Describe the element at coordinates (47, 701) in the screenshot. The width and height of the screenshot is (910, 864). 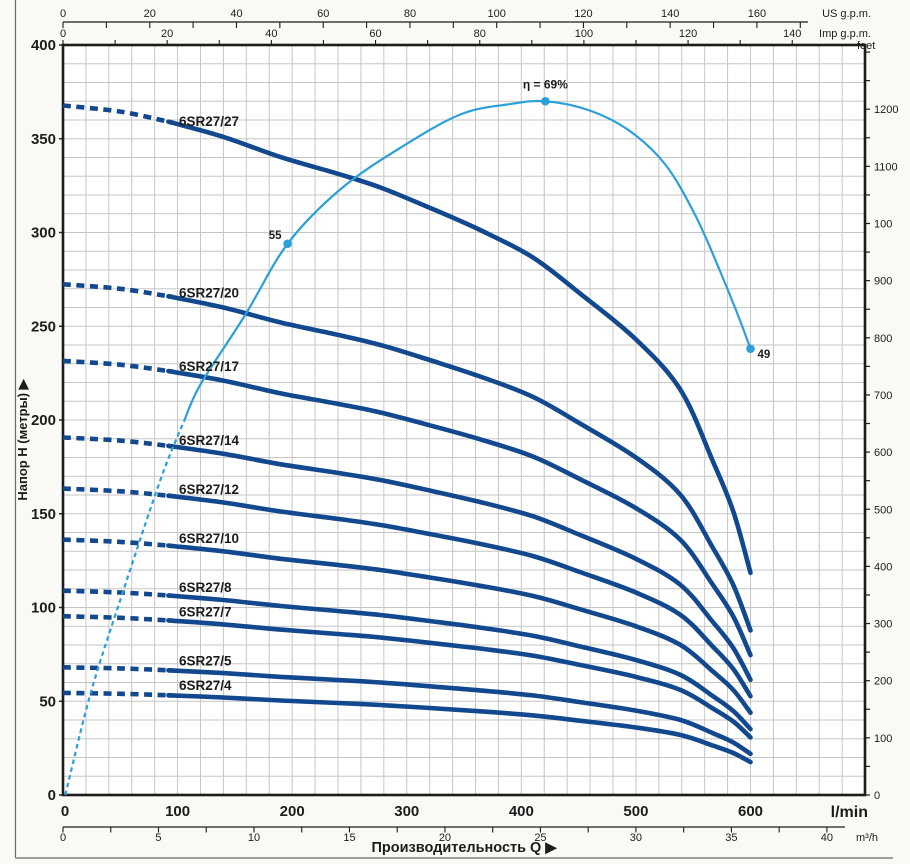
I see `y-left-tick-label: 50` at that location.